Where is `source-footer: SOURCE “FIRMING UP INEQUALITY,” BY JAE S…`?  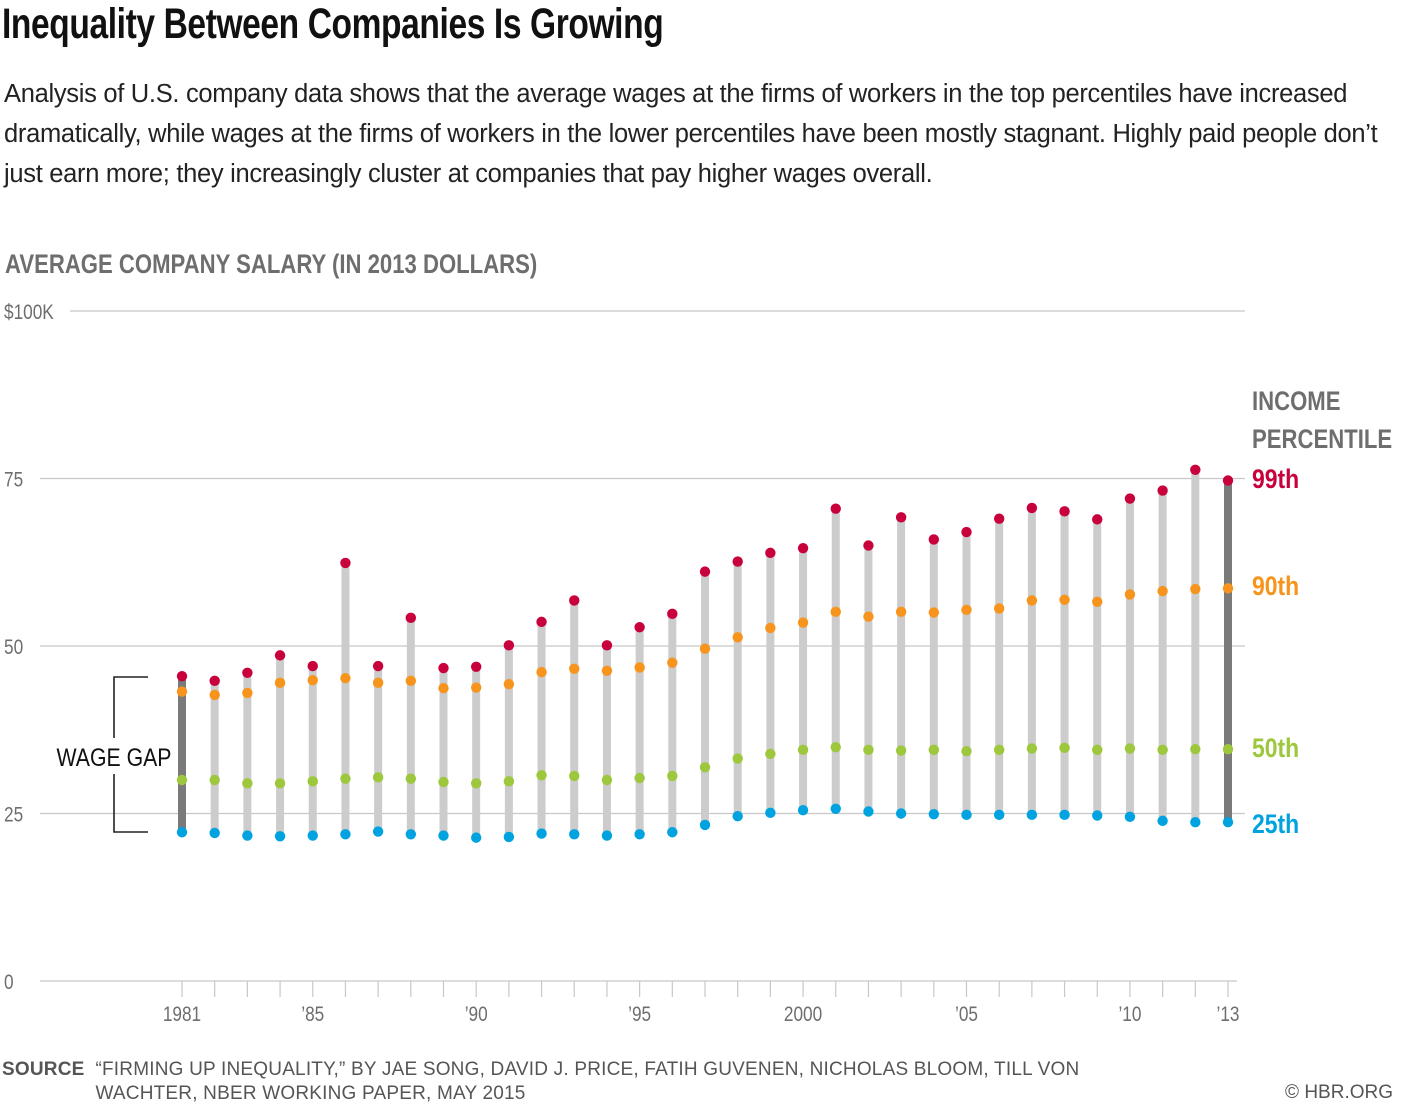 source-footer: SOURCE “FIRMING UP INEQUALITY,” BY JAE S… is located at coordinates (578, 1082).